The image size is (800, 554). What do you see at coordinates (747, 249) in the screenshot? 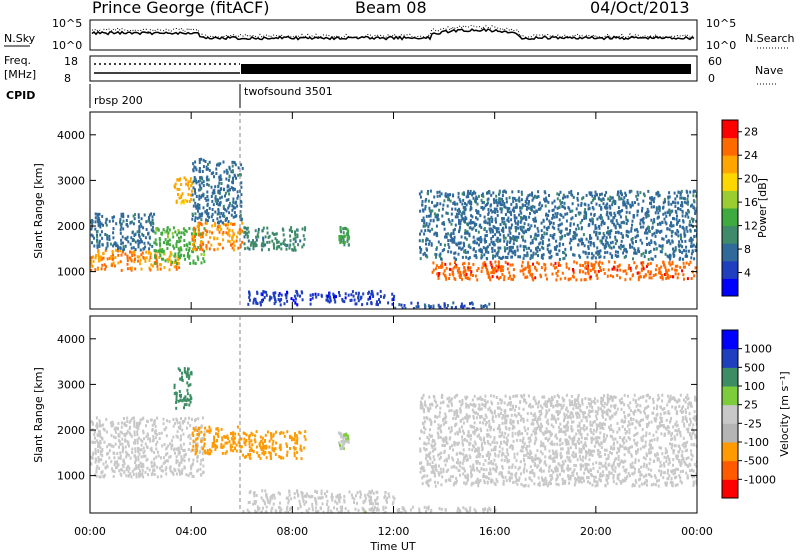
I see `power-colorbar-tick-label: 8` at bounding box center [747, 249].